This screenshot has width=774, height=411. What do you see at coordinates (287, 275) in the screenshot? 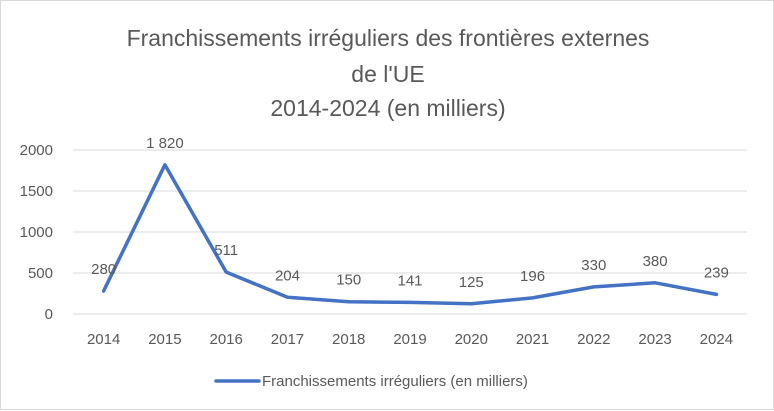
I see `data-label: 204` at bounding box center [287, 275].